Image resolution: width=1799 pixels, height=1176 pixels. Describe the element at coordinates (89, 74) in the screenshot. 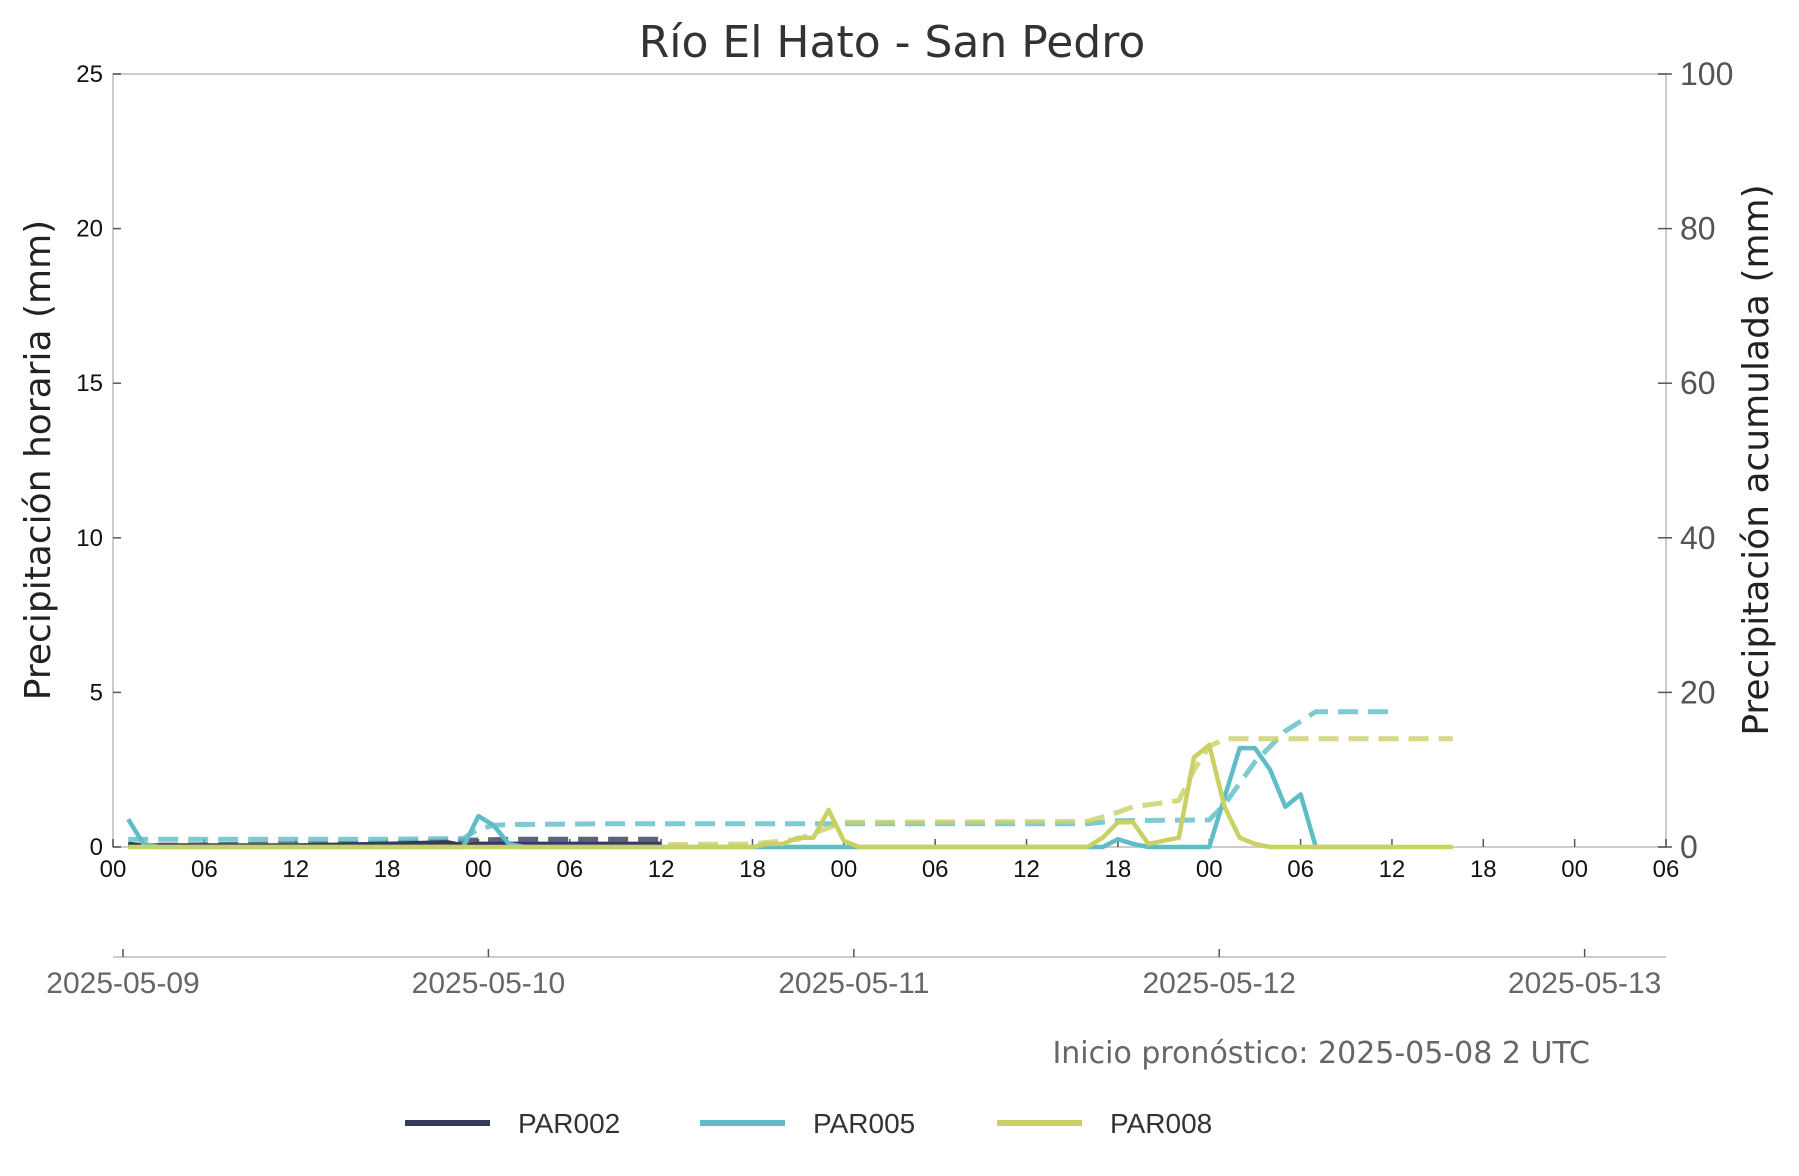

I see `left-y-tick-label: 25` at that location.